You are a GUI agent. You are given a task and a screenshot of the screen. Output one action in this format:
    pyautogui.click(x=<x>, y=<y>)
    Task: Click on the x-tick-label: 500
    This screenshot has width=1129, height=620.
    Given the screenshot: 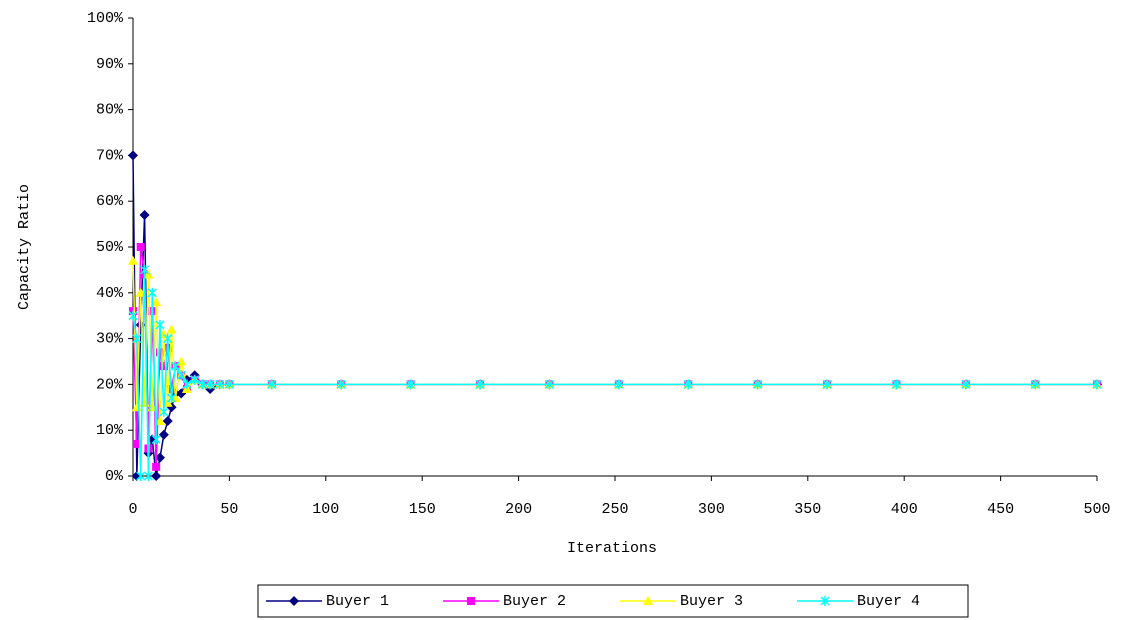 What is the action you would take?
    pyautogui.click(x=1096, y=509)
    